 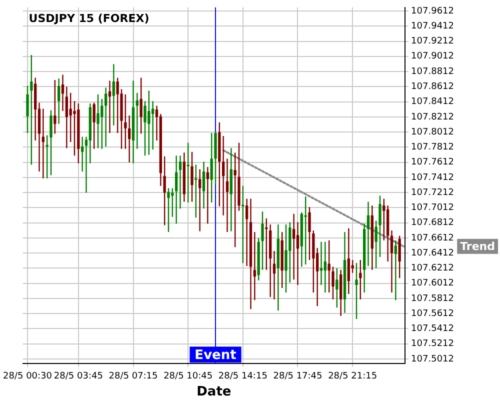 I want to click on x-tick-label: 28/5 07:15, so click(x=133, y=376).